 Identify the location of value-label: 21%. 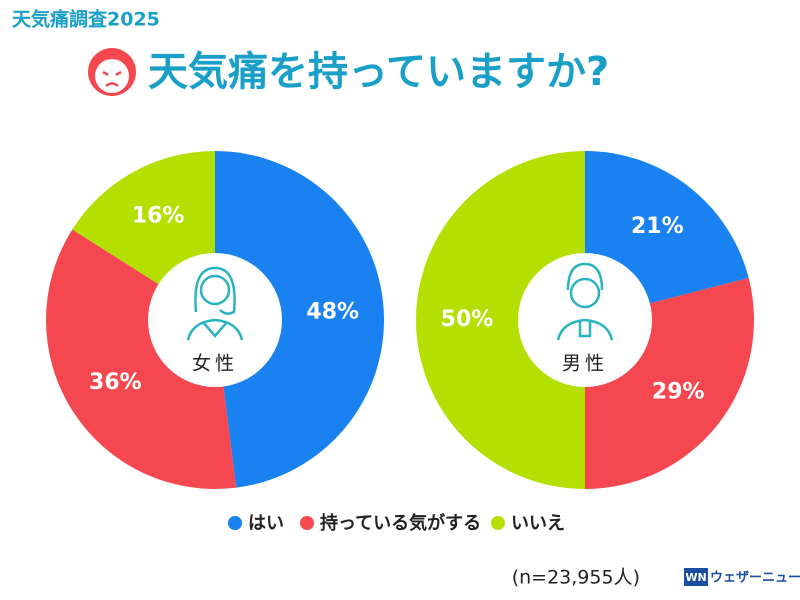
(657, 226).